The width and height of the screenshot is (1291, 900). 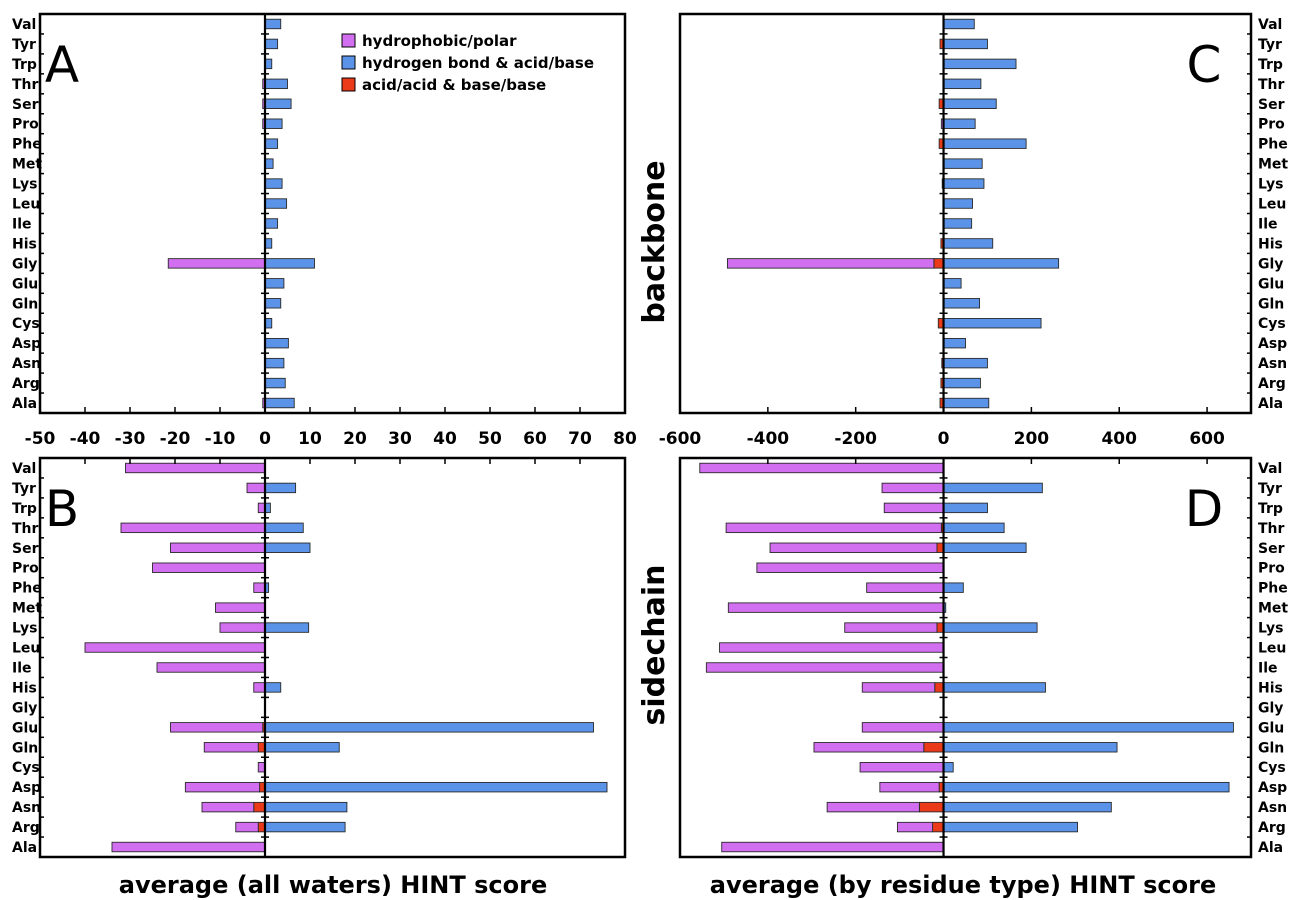 I want to click on bar-hydrophobic-phe, so click(x=259, y=587).